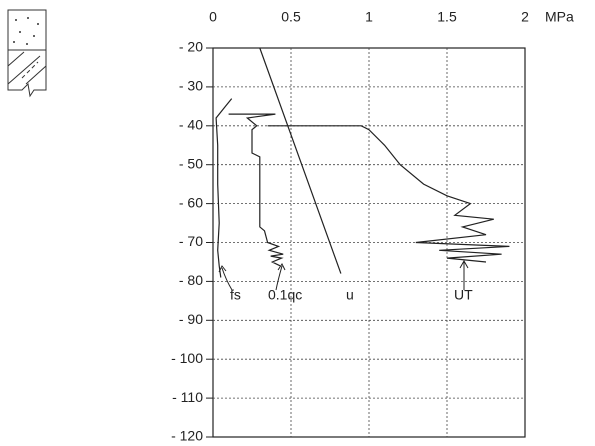 The height and width of the screenshot is (446, 595). What do you see at coordinates (187, 397) in the screenshot?
I see `y-tick-label: - 110` at bounding box center [187, 397].